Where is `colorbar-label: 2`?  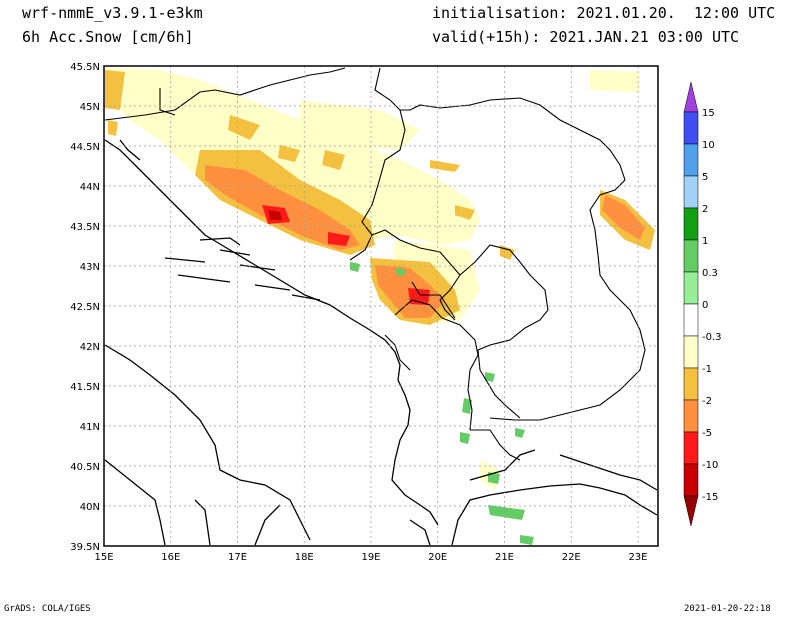 colorbar-label: 2 is located at coordinates (705, 209).